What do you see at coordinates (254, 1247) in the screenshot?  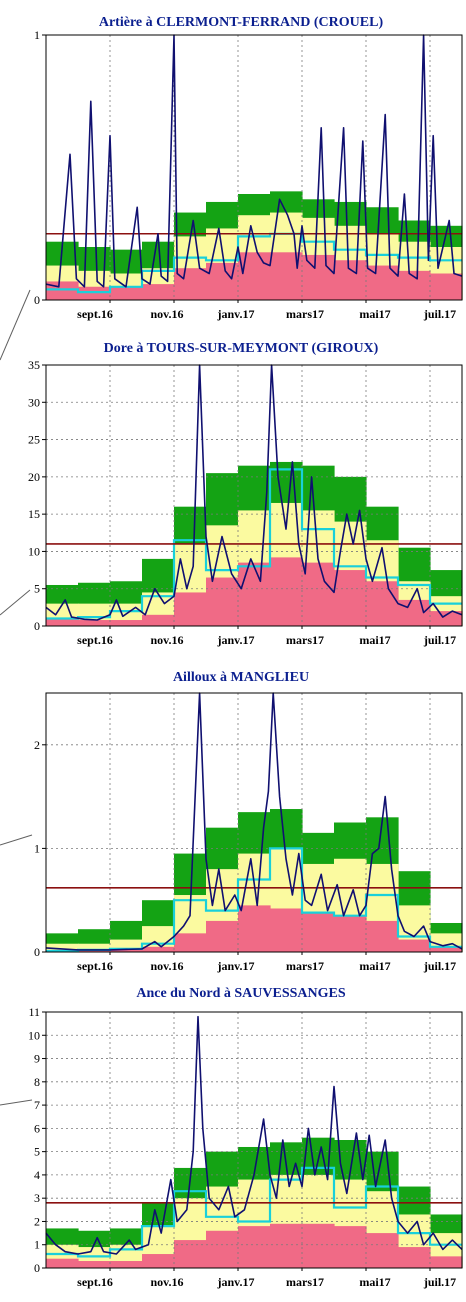 I see `chart-4-red-band-janv.17` at bounding box center [254, 1247].